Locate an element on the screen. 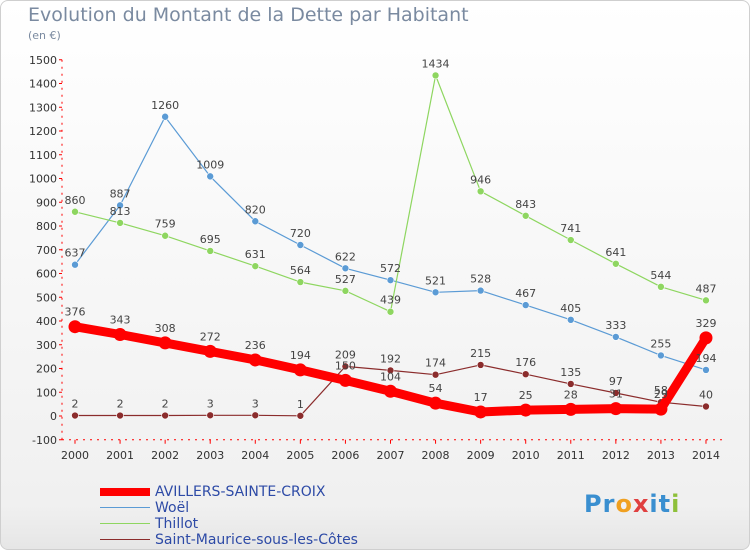 The image size is (750, 550). x-tick-label: 2007 is located at coordinates (390, 455).